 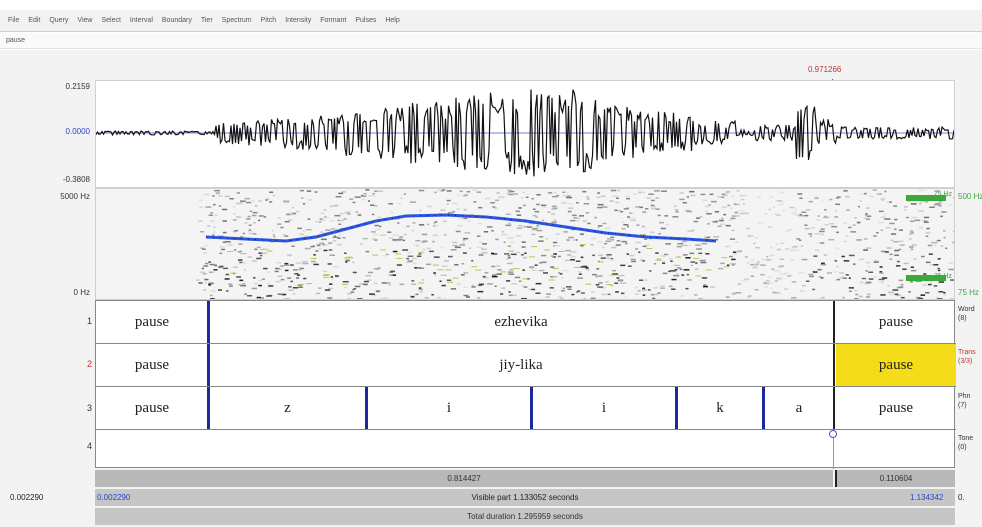 What do you see at coordinates (461, 228) in the screenshot?
I see `pitch-contour` at bounding box center [461, 228].